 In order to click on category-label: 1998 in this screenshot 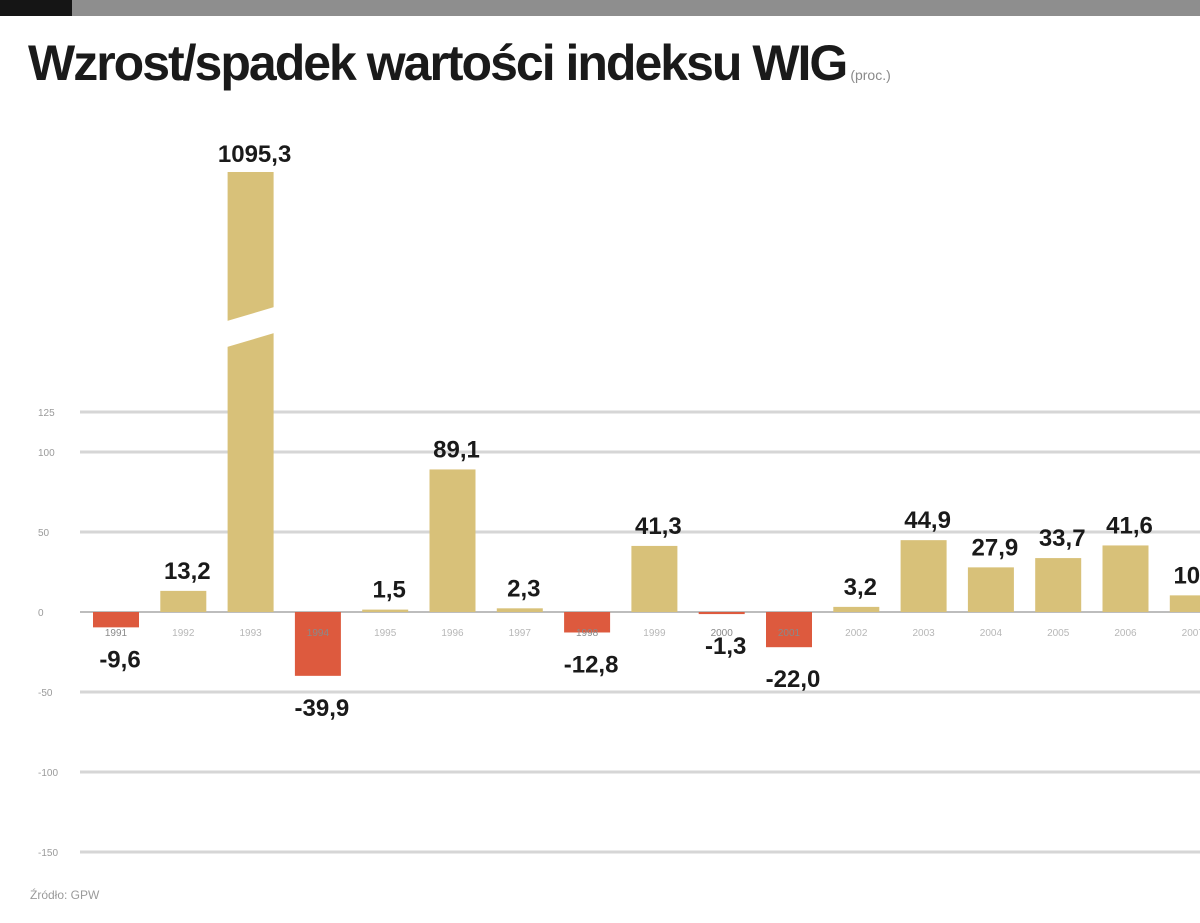, I will do `click(587, 633)`.